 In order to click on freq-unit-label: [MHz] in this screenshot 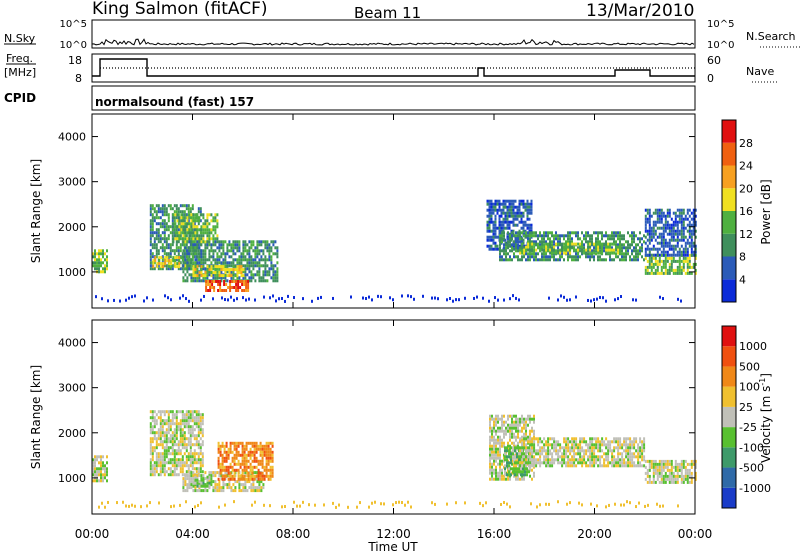, I will do `click(20, 72)`.